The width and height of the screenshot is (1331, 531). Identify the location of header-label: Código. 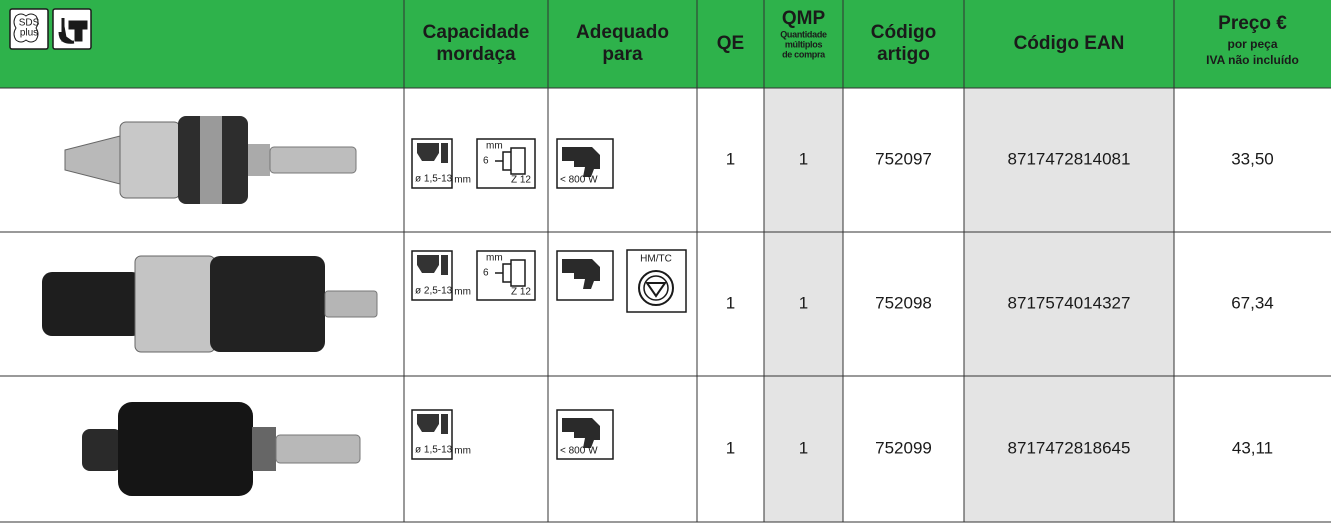
(903, 32).